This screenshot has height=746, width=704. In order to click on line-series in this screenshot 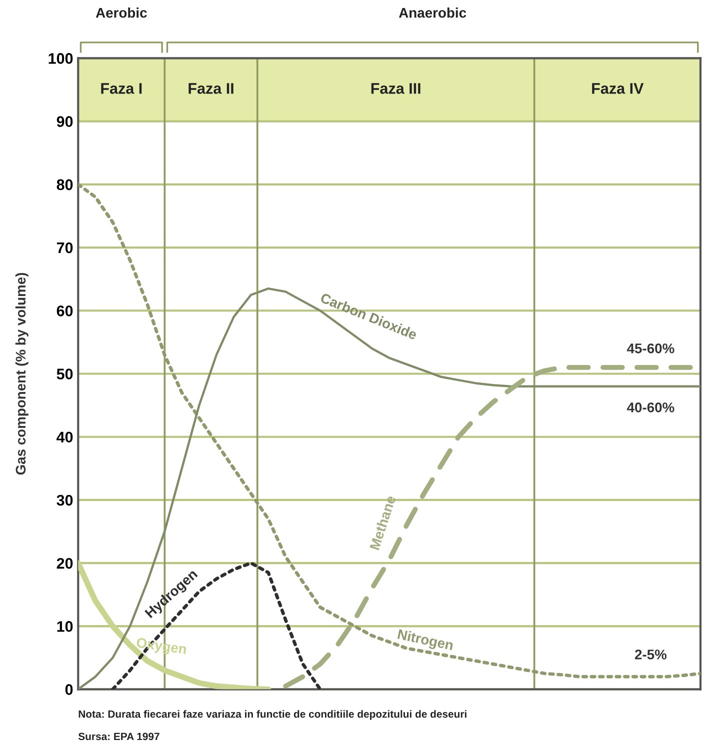, I will do `click(216, 625)`.